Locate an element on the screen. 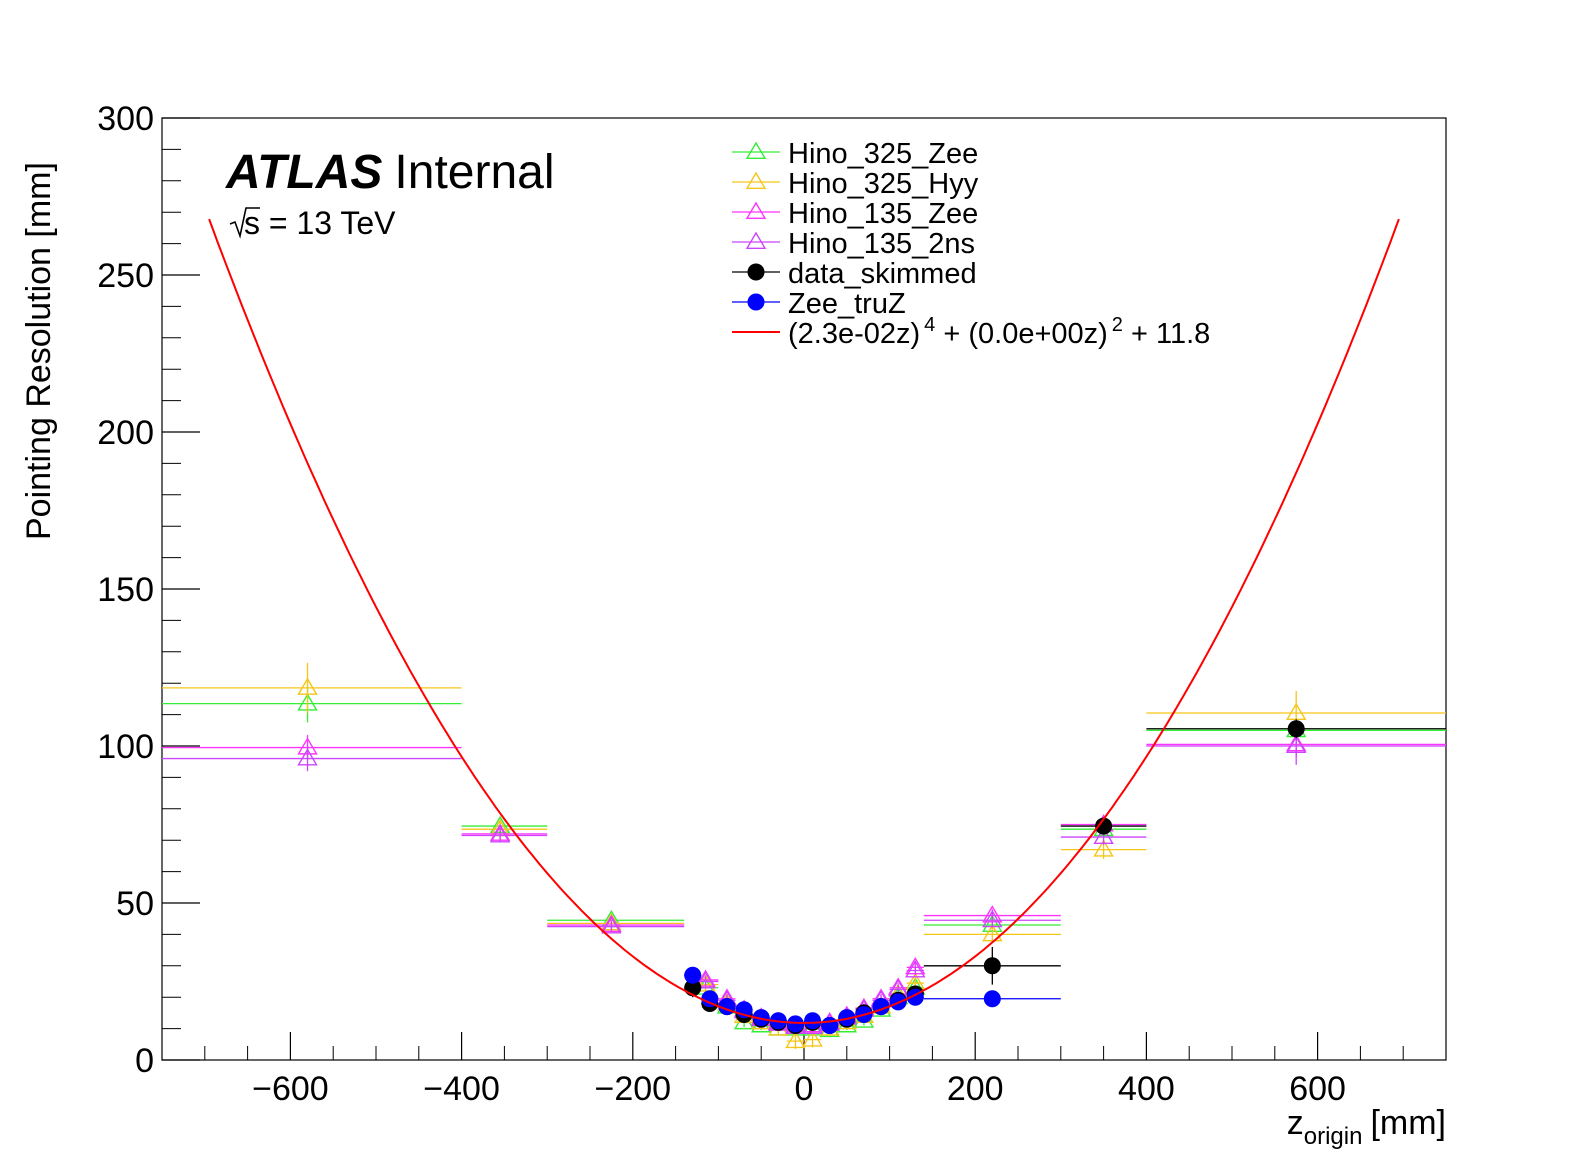 This screenshot has width=1596, height=1172. x-axis-label-subscript: origin is located at coordinates (1333, 1136).